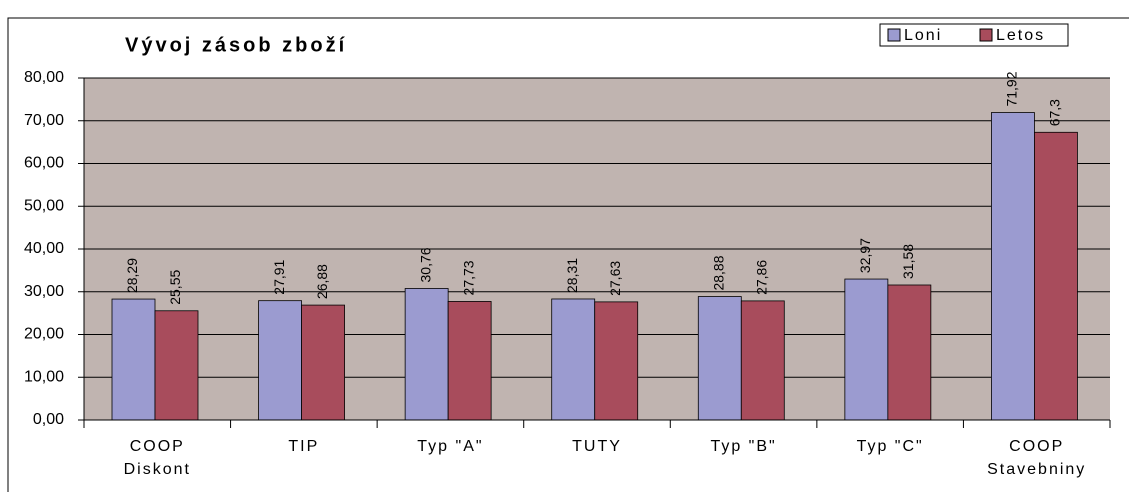 Image resolution: width=1129 pixels, height=492 pixels. What do you see at coordinates (44, 376) in the screenshot?
I see `y-tick-label: 10,00` at bounding box center [44, 376].